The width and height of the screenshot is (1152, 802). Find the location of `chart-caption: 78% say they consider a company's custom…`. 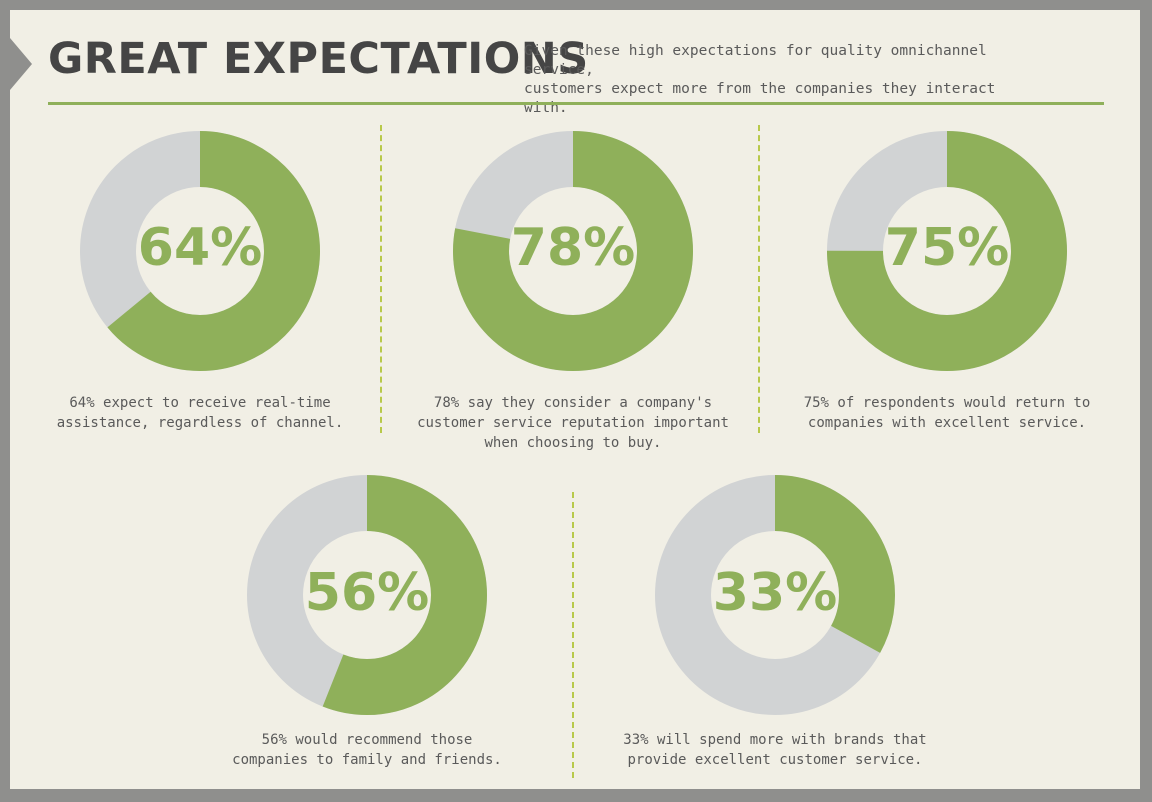

chart-caption: 78% say they consider a company's custom… is located at coordinates (573, 423).